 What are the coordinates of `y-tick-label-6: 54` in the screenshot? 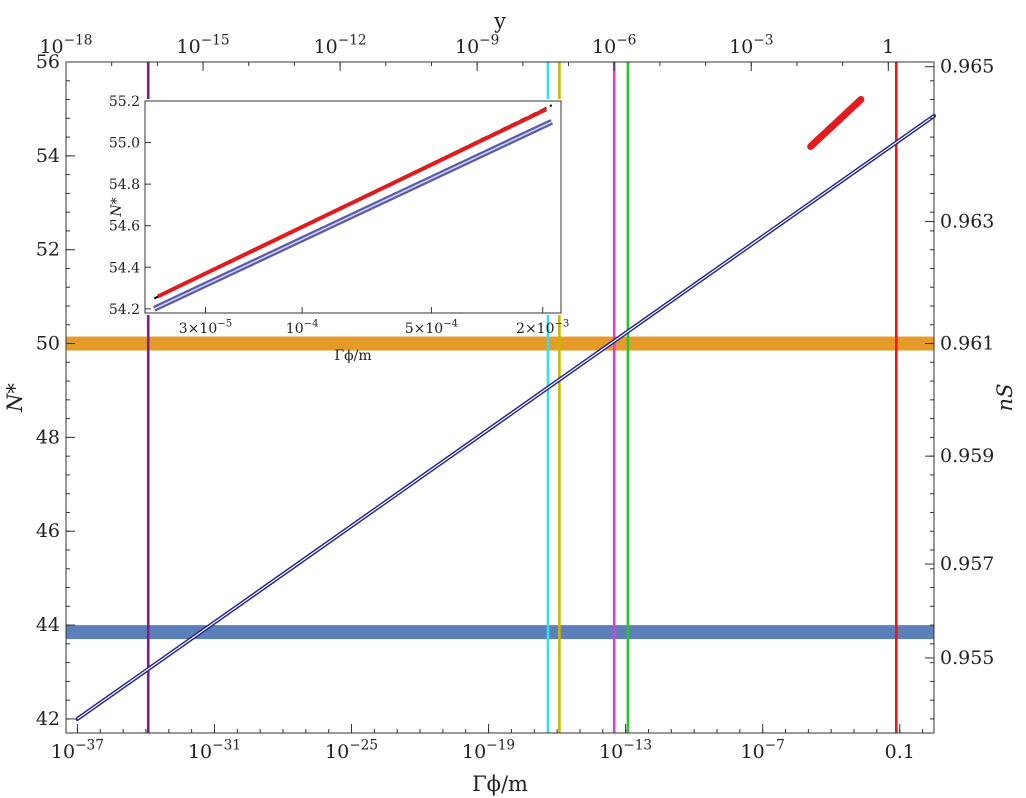 It's located at (48, 156).